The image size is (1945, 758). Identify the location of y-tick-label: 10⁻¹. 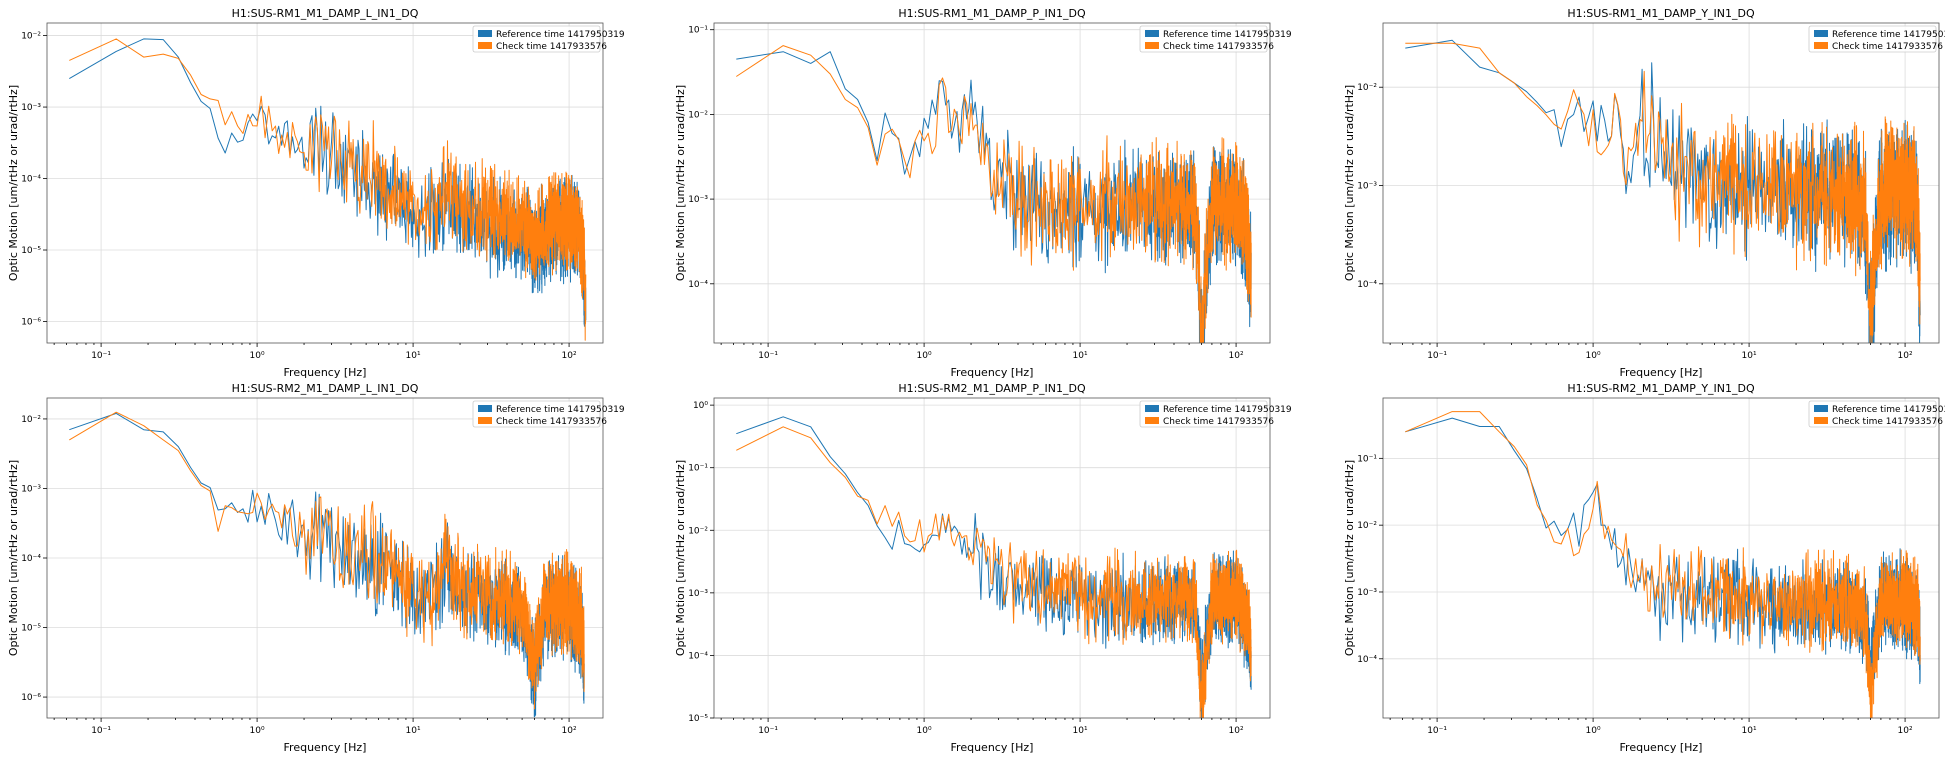
(1367, 459).